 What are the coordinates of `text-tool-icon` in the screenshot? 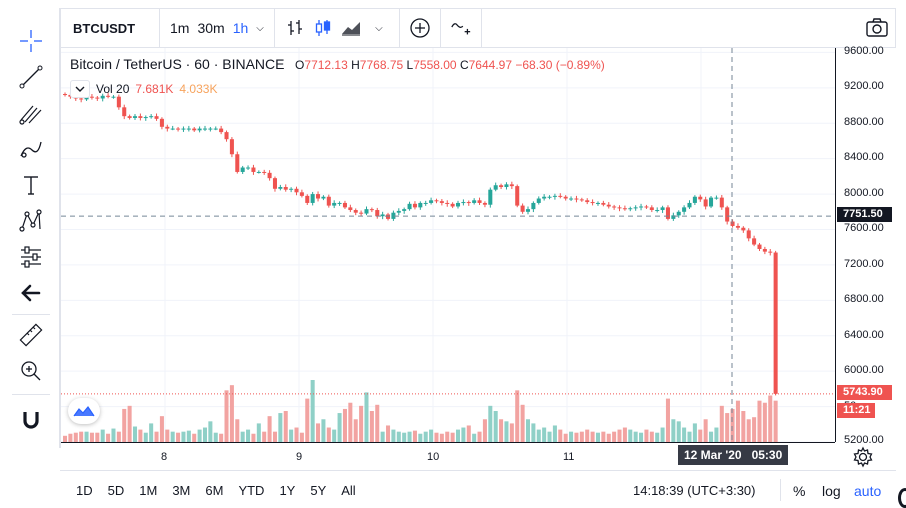 It's located at (31, 185).